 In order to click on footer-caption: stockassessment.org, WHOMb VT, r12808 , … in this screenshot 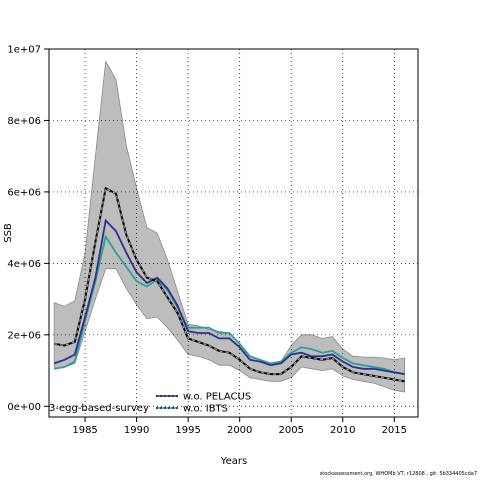, I will do `click(398, 474)`.